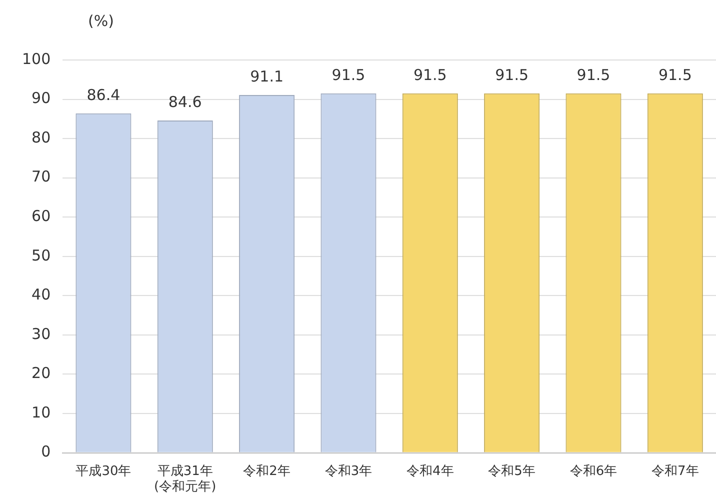  I want to click on x-tick-label: 令和4年, so click(430, 471).